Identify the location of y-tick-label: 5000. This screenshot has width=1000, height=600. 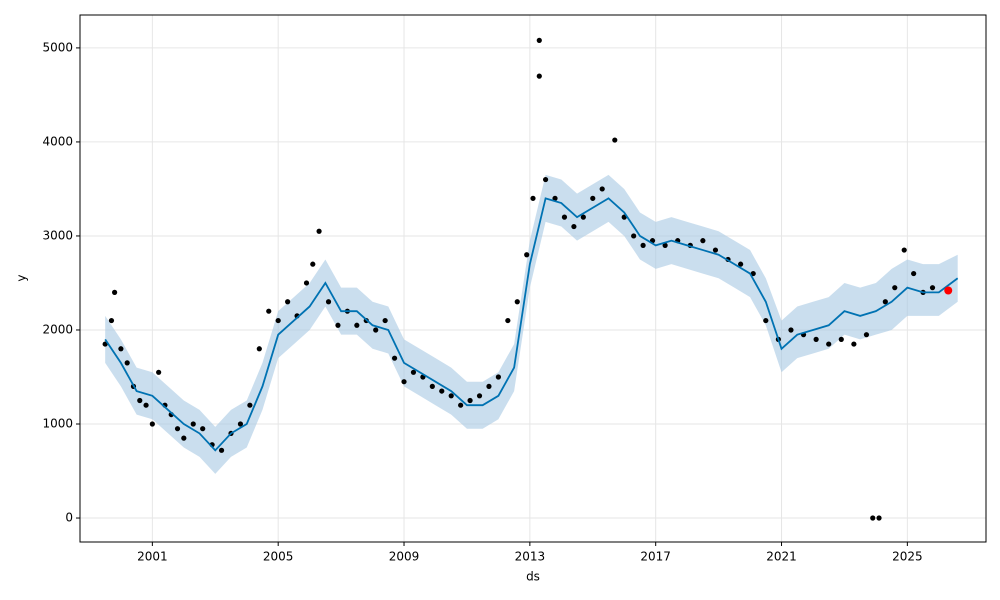
(57, 47).